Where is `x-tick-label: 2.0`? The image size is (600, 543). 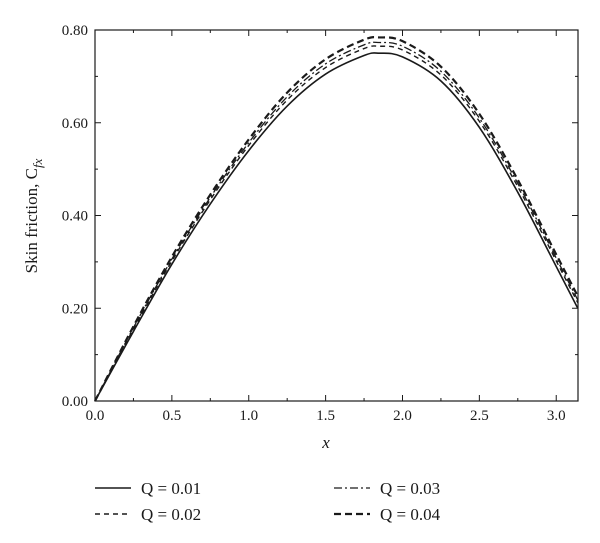
x-tick-label: 2.0 is located at coordinates (402, 416).